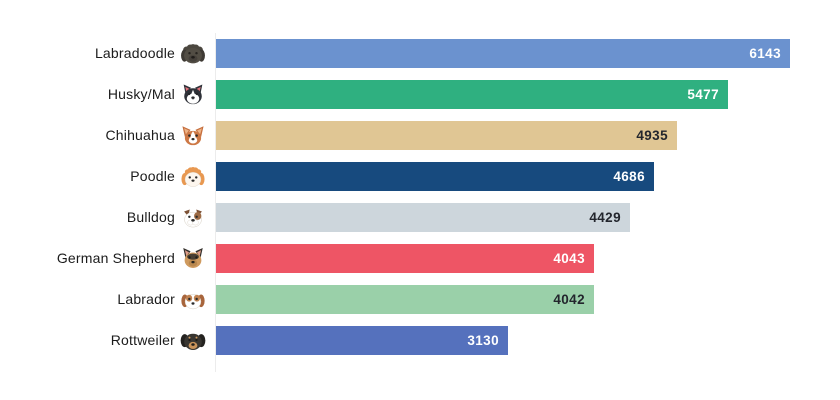  I want to click on bar: 5477, so click(472, 94).